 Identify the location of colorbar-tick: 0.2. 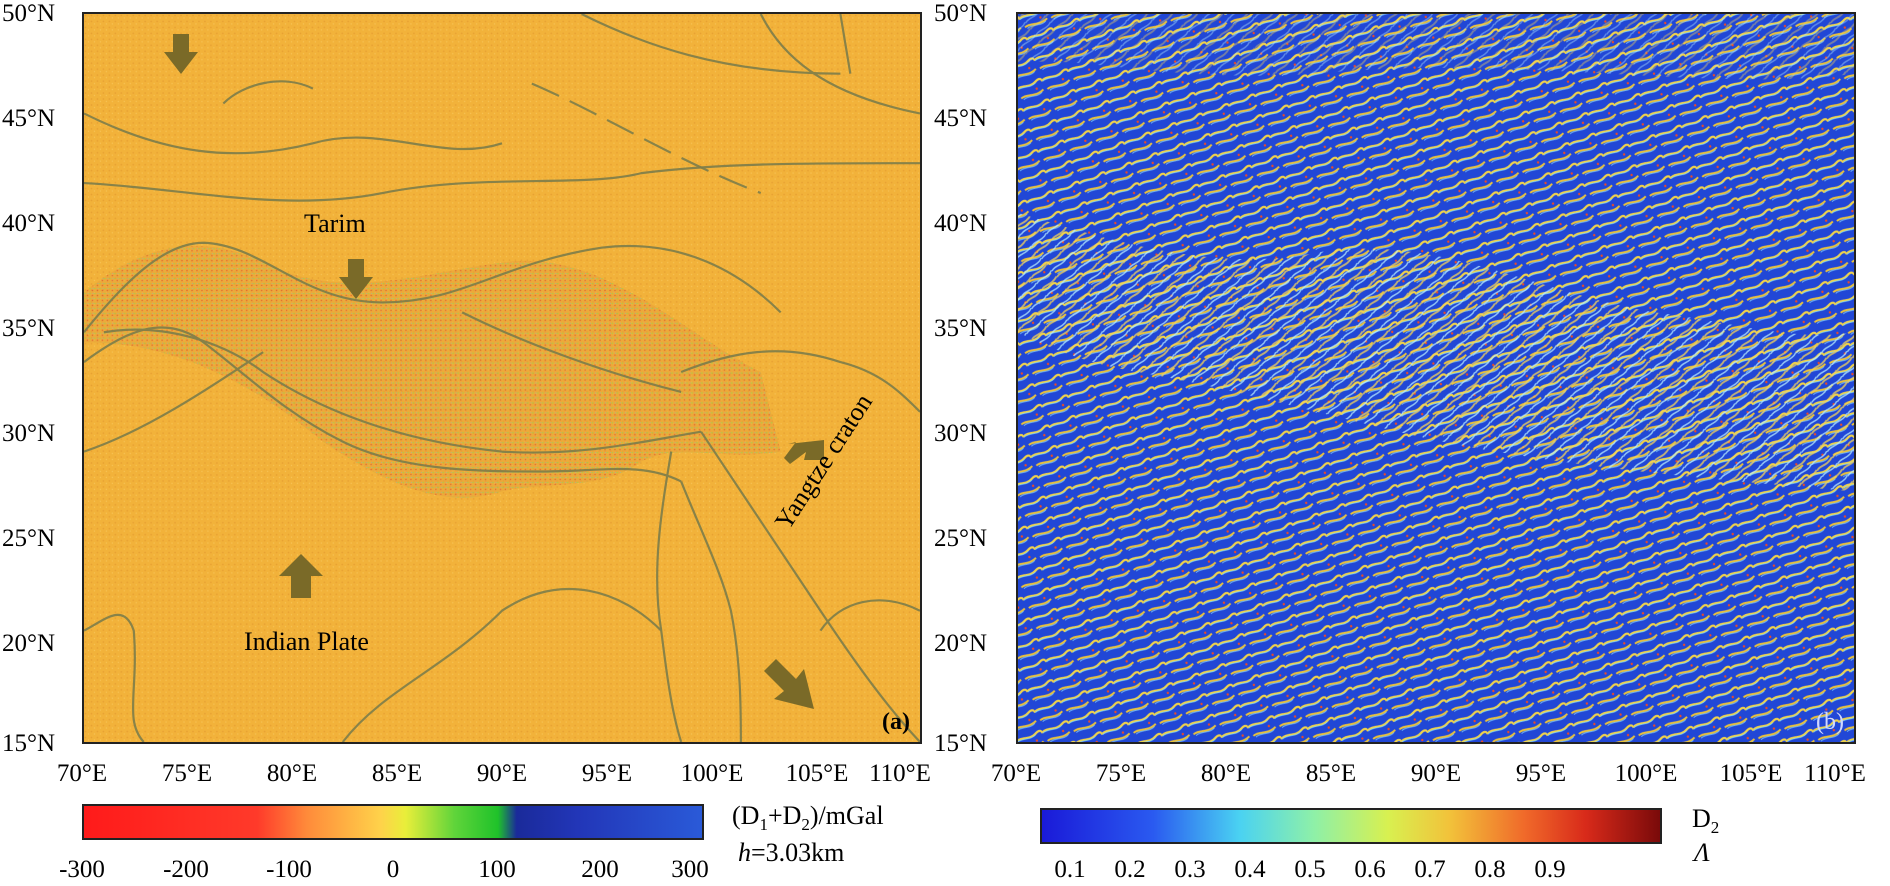
(1130, 869).